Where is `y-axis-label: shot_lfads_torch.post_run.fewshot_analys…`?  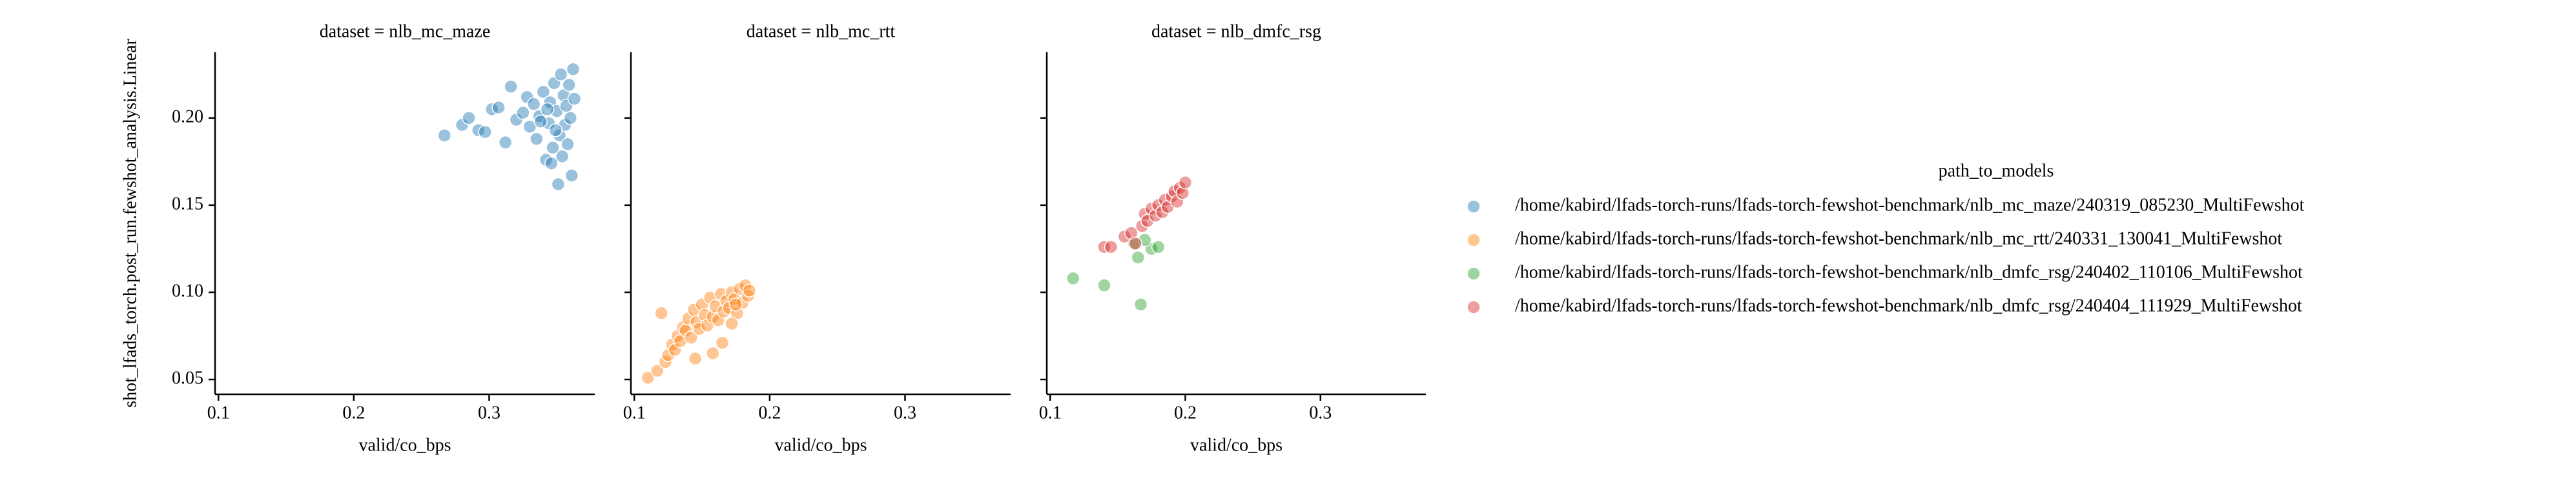
y-axis-label: shot_lfads_torch.post_run.fewshot_analys… is located at coordinates (130, 223).